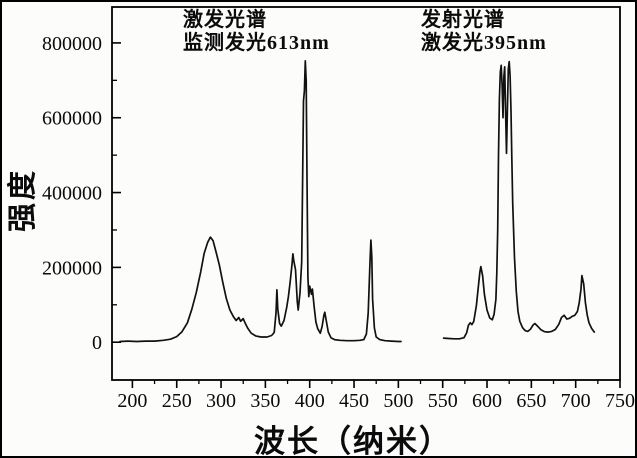 The image size is (637, 458). What do you see at coordinates (354, 401) in the screenshot?
I see `x-tick-label: 450` at bounding box center [354, 401].